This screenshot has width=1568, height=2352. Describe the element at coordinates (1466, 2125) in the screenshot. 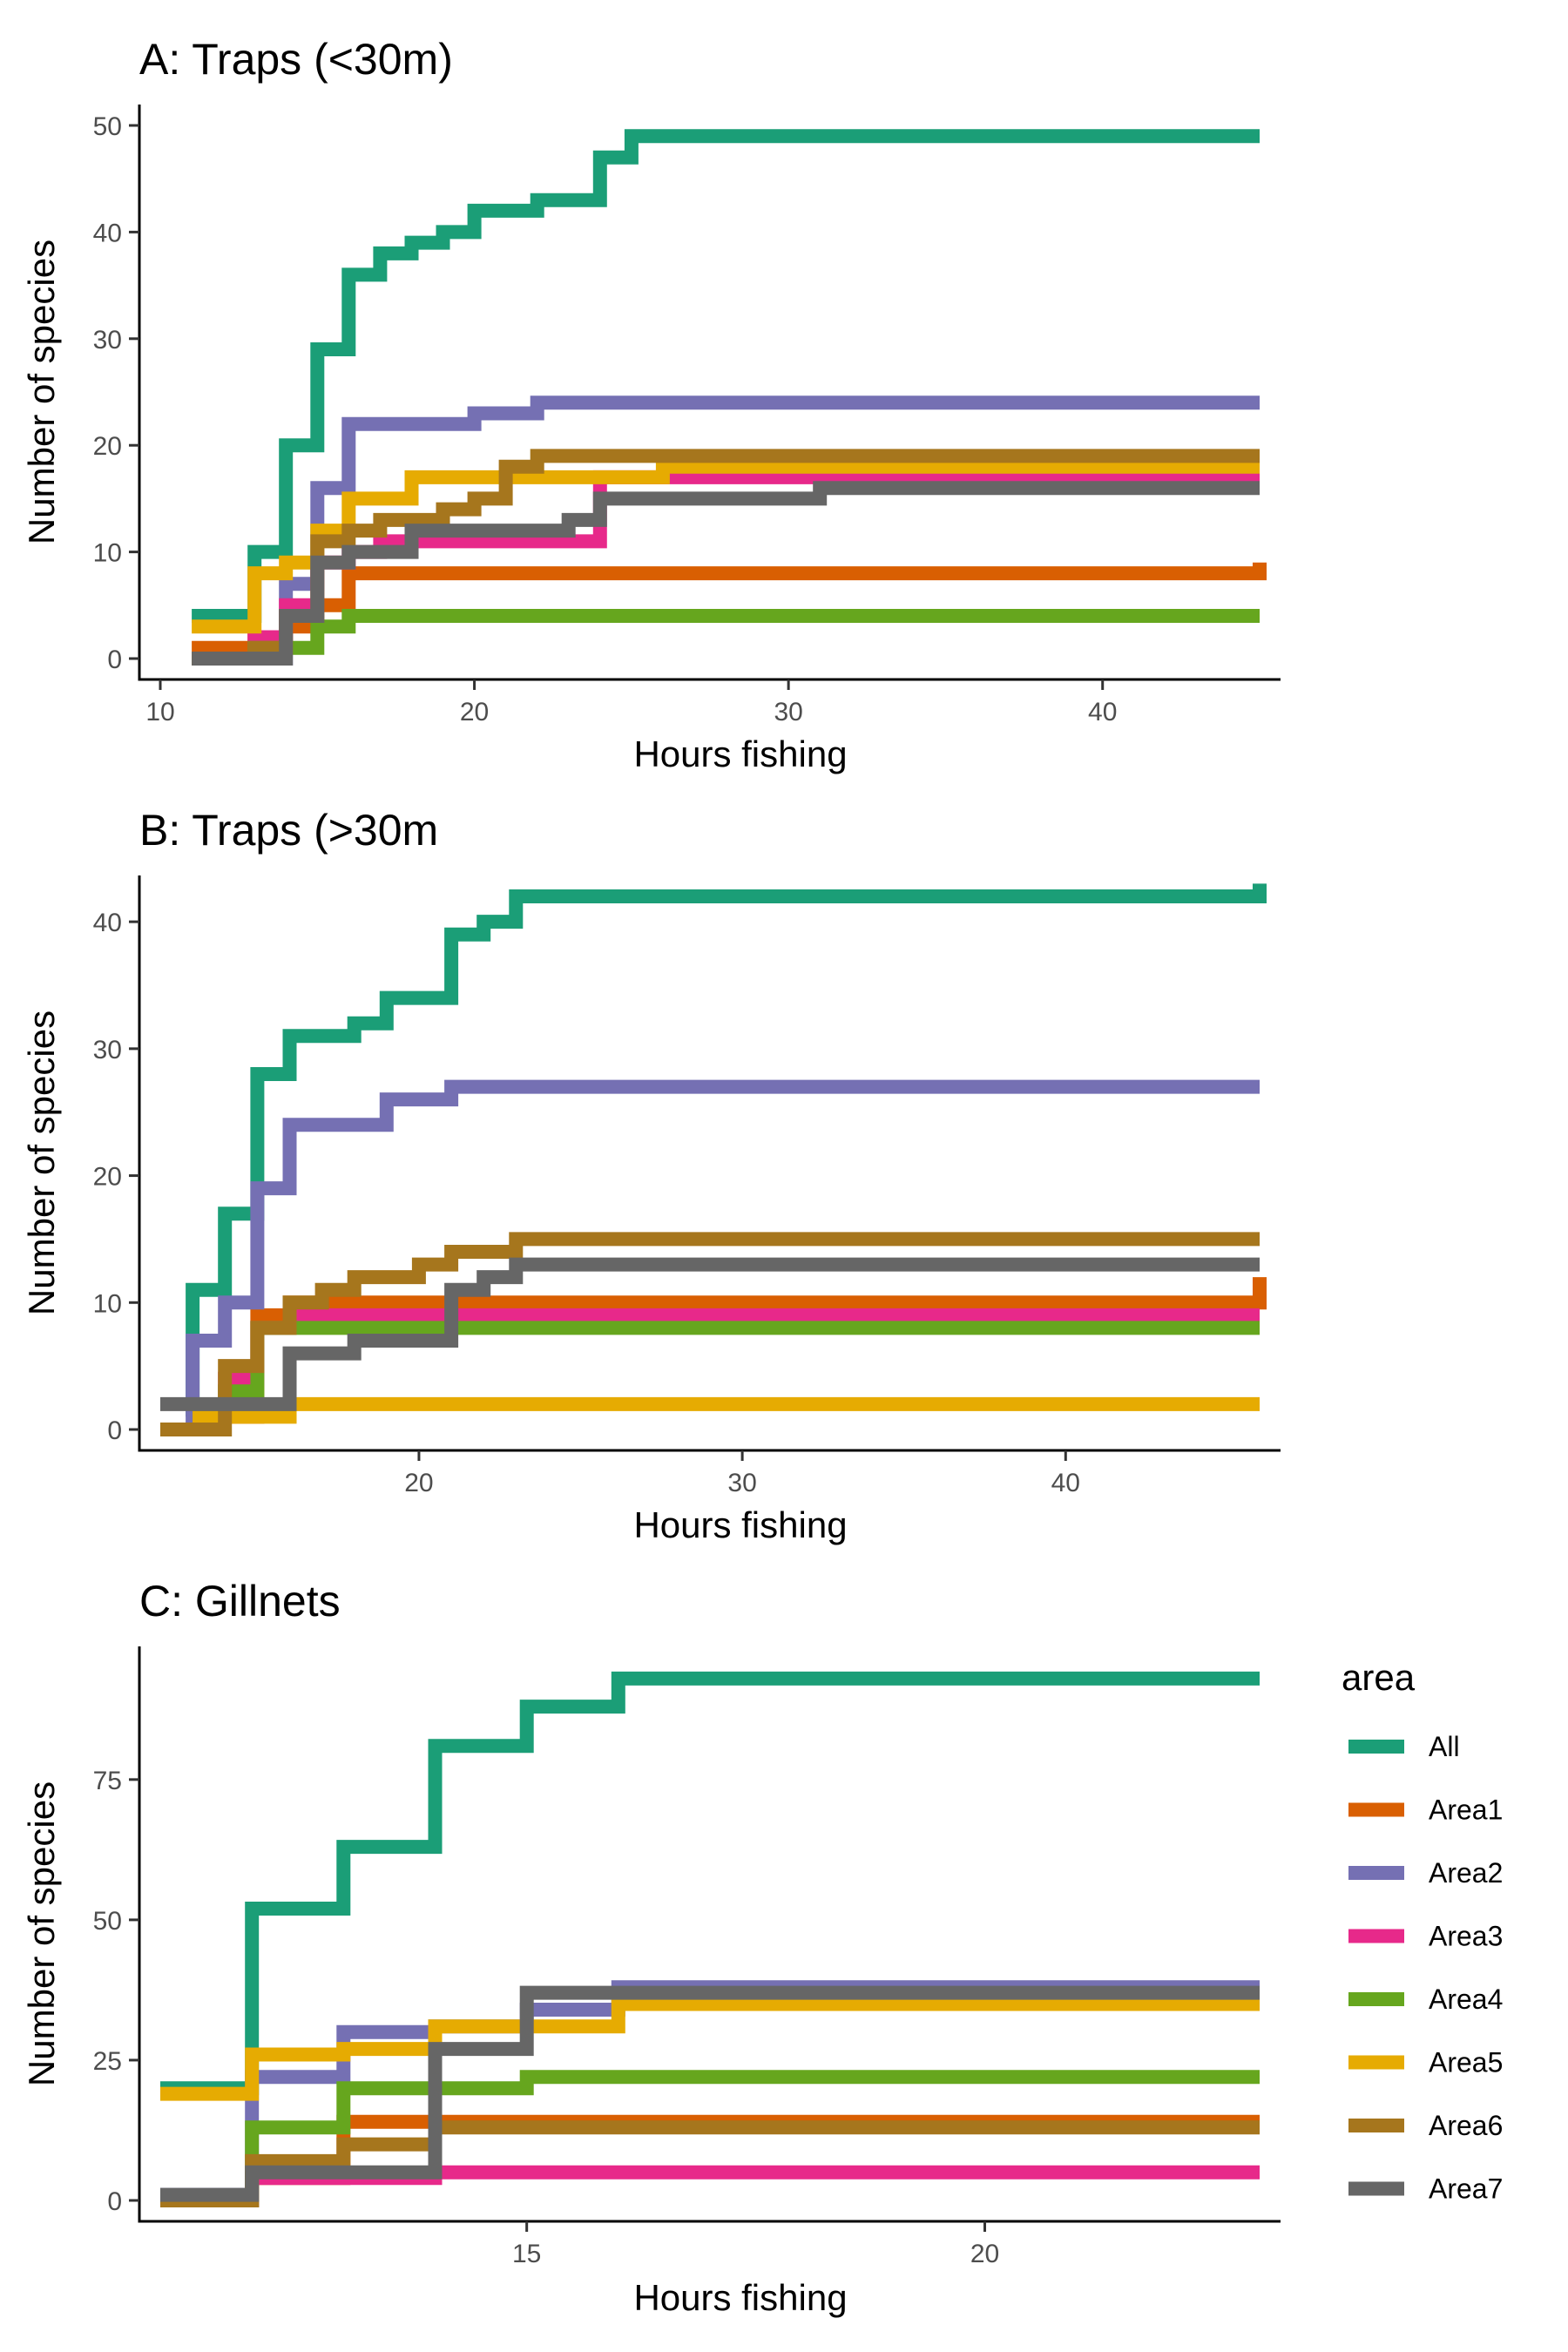

I see `legend-label-area6: Area6` at that location.